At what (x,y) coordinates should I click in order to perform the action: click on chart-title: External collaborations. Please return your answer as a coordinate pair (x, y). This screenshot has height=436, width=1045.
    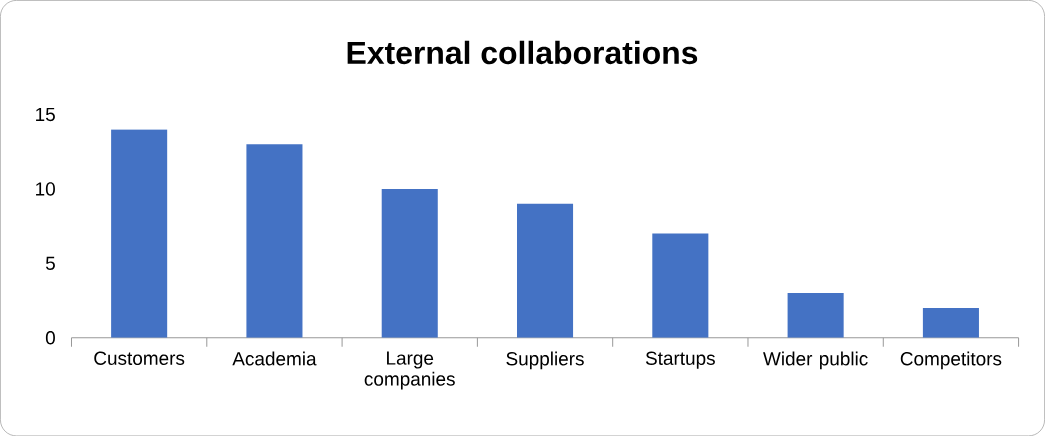
    Looking at the image, I should click on (522, 52).